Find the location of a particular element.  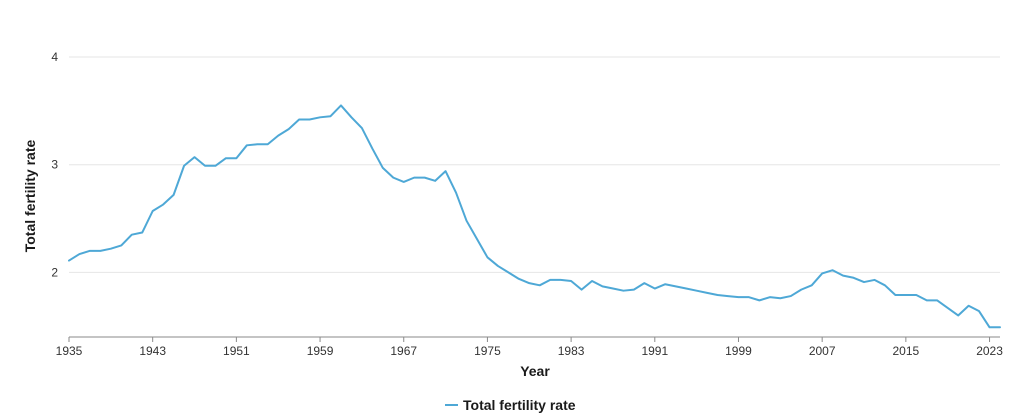

legend-label: Total fertility rate is located at coordinates (519, 405).